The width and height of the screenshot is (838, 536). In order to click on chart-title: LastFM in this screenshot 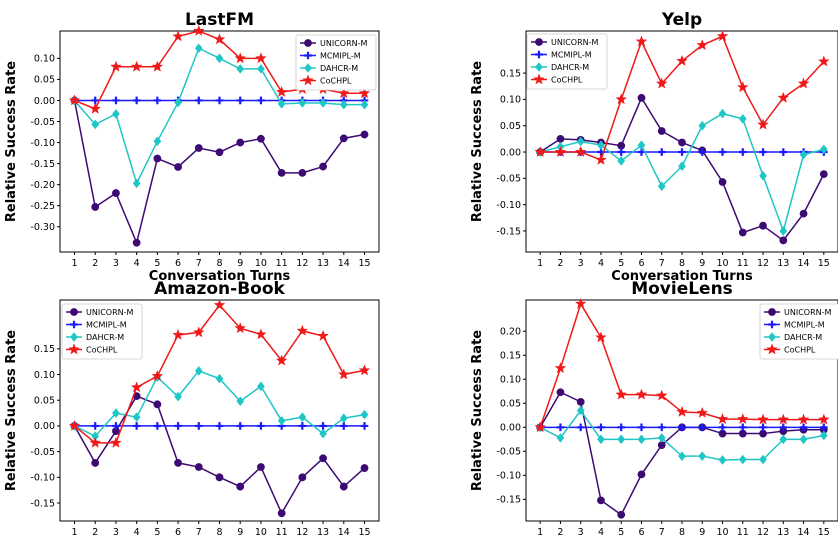, I will do `click(219, 20)`.